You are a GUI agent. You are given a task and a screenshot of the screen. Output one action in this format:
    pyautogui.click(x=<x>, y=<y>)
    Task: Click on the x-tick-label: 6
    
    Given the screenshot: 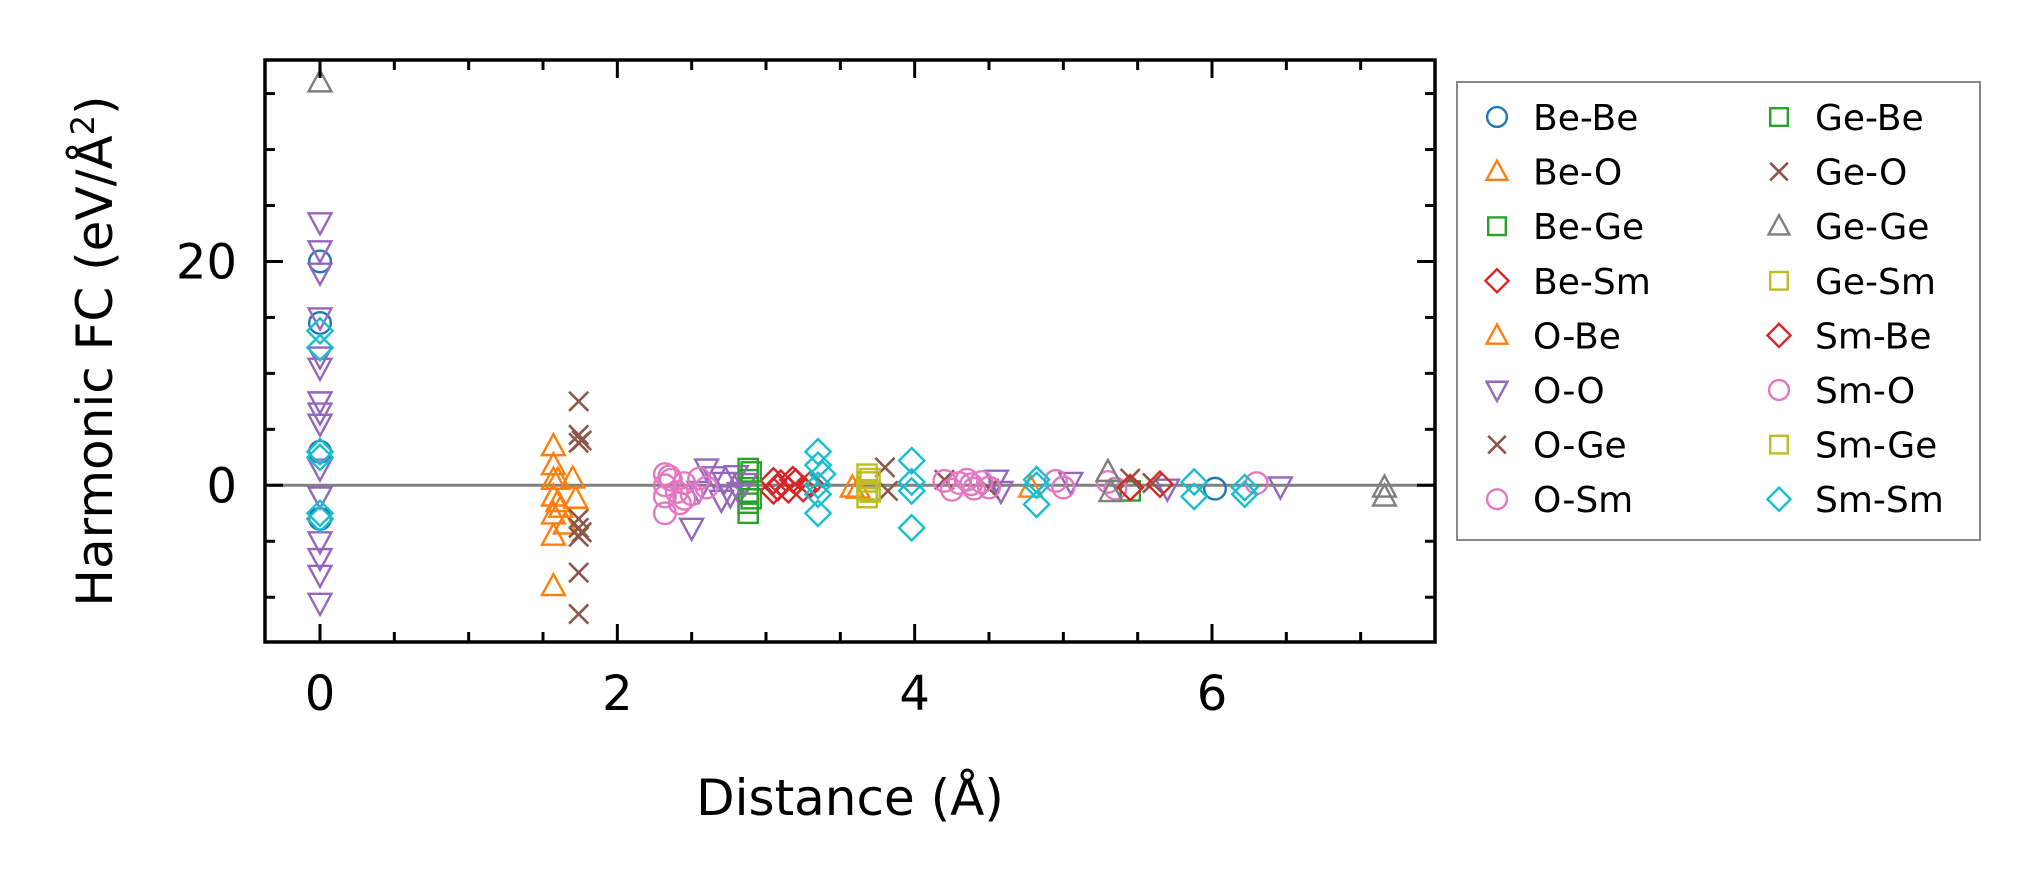 What is the action you would take?
    pyautogui.click(x=1212, y=694)
    